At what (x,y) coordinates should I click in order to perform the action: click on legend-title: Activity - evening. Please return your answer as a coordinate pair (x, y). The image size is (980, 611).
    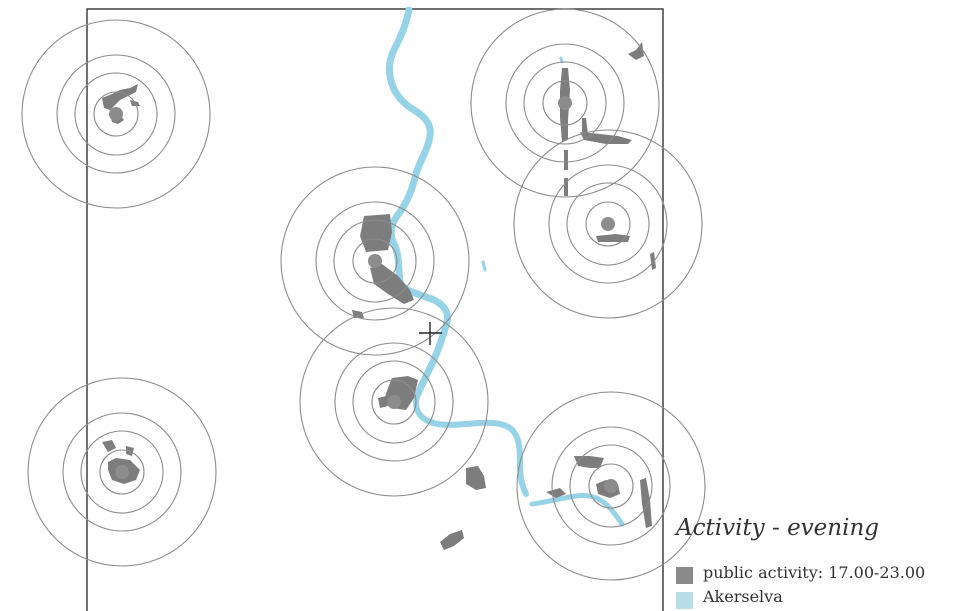
    Looking at the image, I should click on (777, 528).